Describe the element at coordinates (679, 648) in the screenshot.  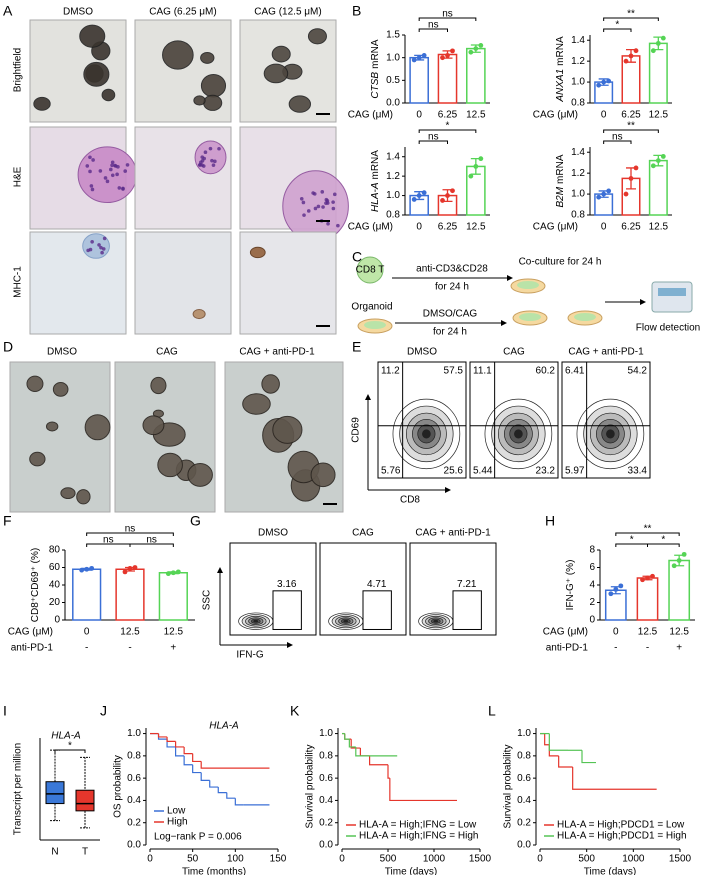
I see `x-tick-label: +` at that location.